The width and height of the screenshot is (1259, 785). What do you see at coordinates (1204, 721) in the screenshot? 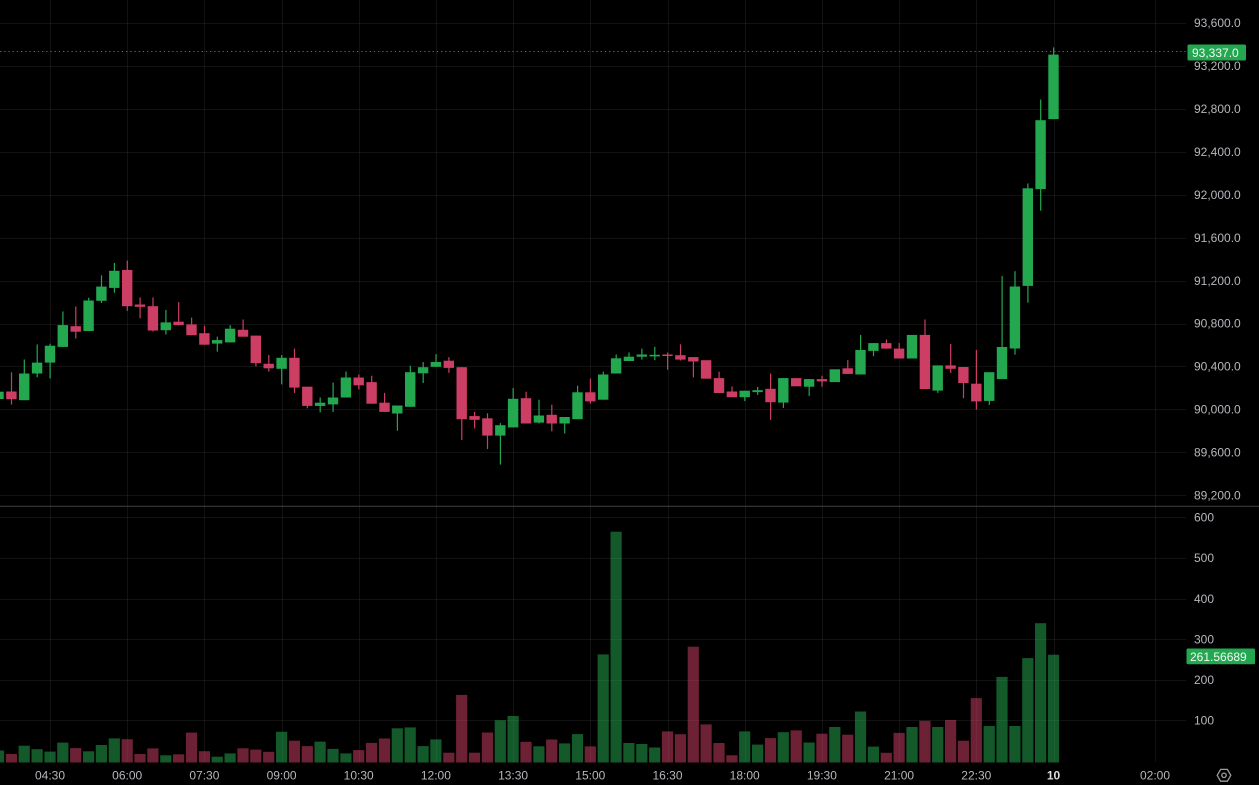
I see `svg-text: 100` at bounding box center [1204, 721].